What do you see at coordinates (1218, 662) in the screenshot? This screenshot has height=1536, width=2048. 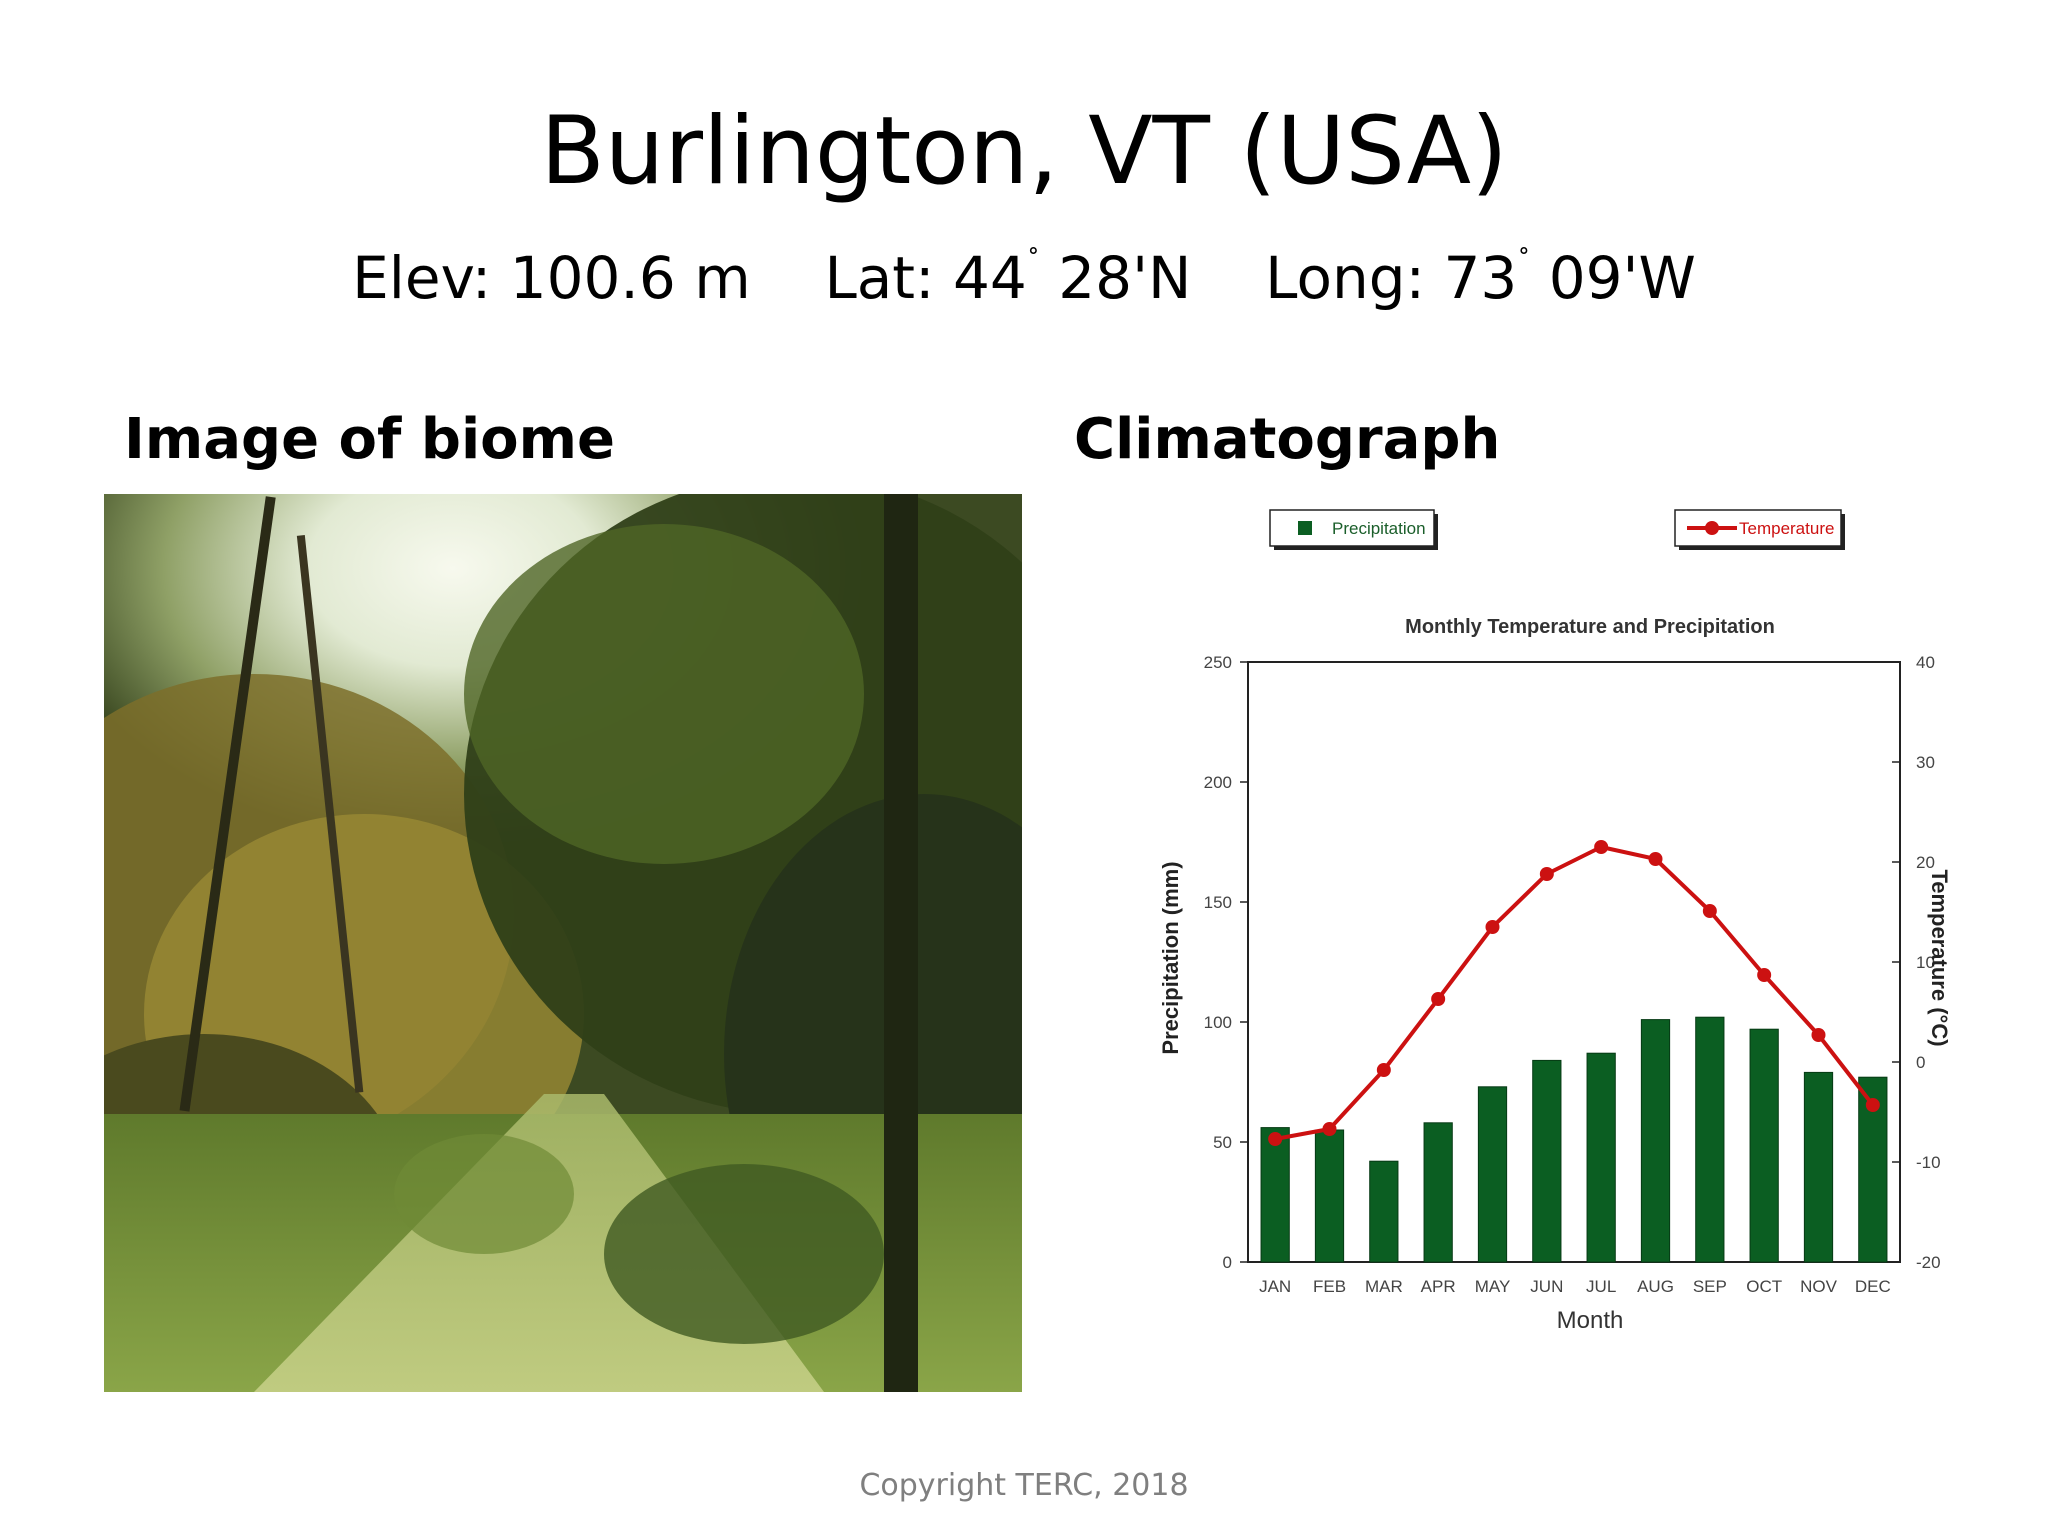 I see `y-left-tick-label: 250` at bounding box center [1218, 662].